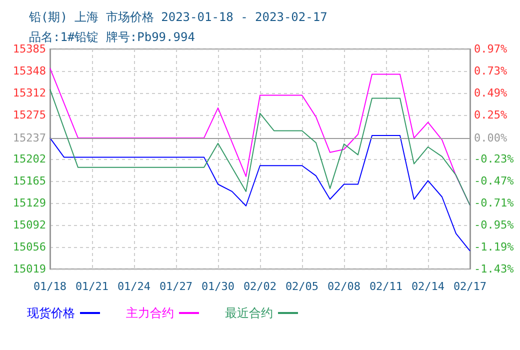  What do you see at coordinates (176, 286) in the screenshot?
I see `x-tick-label: 01/27` at bounding box center [176, 286].